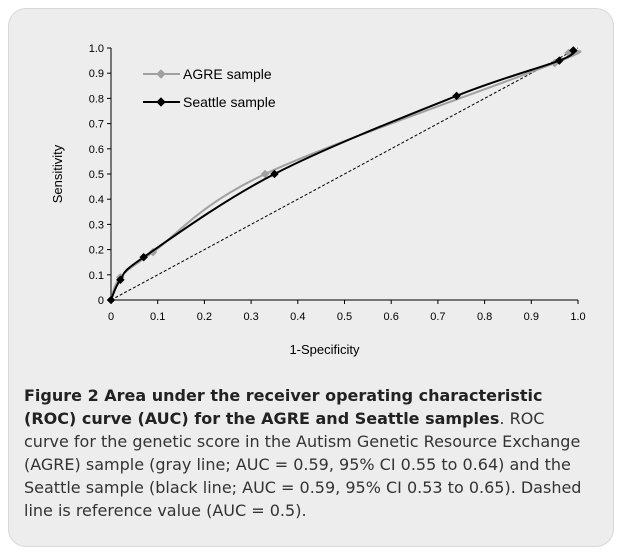 Image resolution: width=624 pixels, height=555 pixels. Describe the element at coordinates (297, 317) in the screenshot. I see `x-tick-label: 0.4` at that location.